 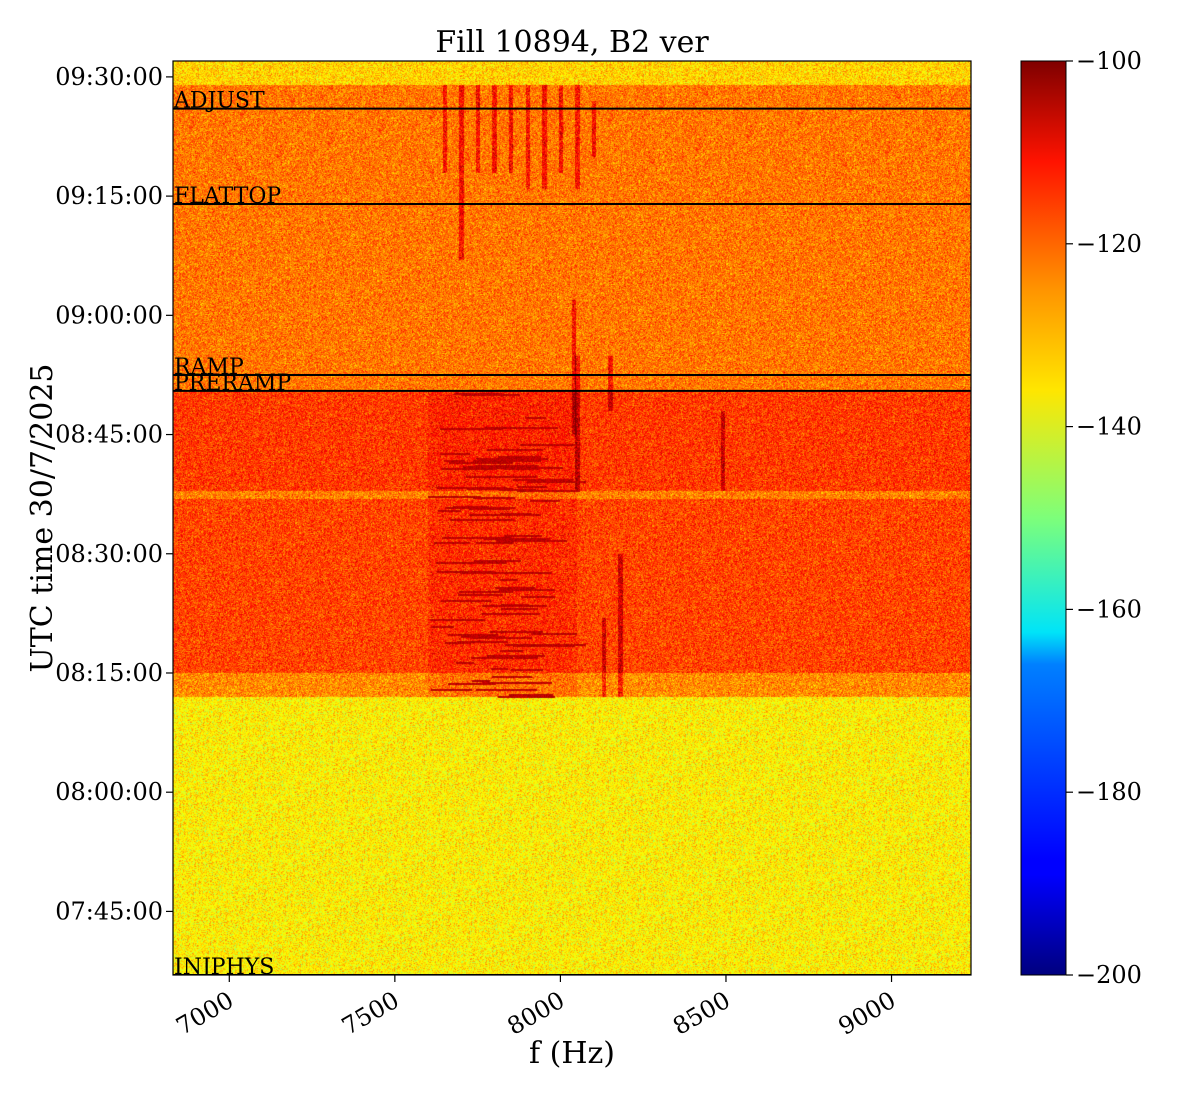 I want to click on chart-title: Fill 10894, B2 ver, so click(x=572, y=42).